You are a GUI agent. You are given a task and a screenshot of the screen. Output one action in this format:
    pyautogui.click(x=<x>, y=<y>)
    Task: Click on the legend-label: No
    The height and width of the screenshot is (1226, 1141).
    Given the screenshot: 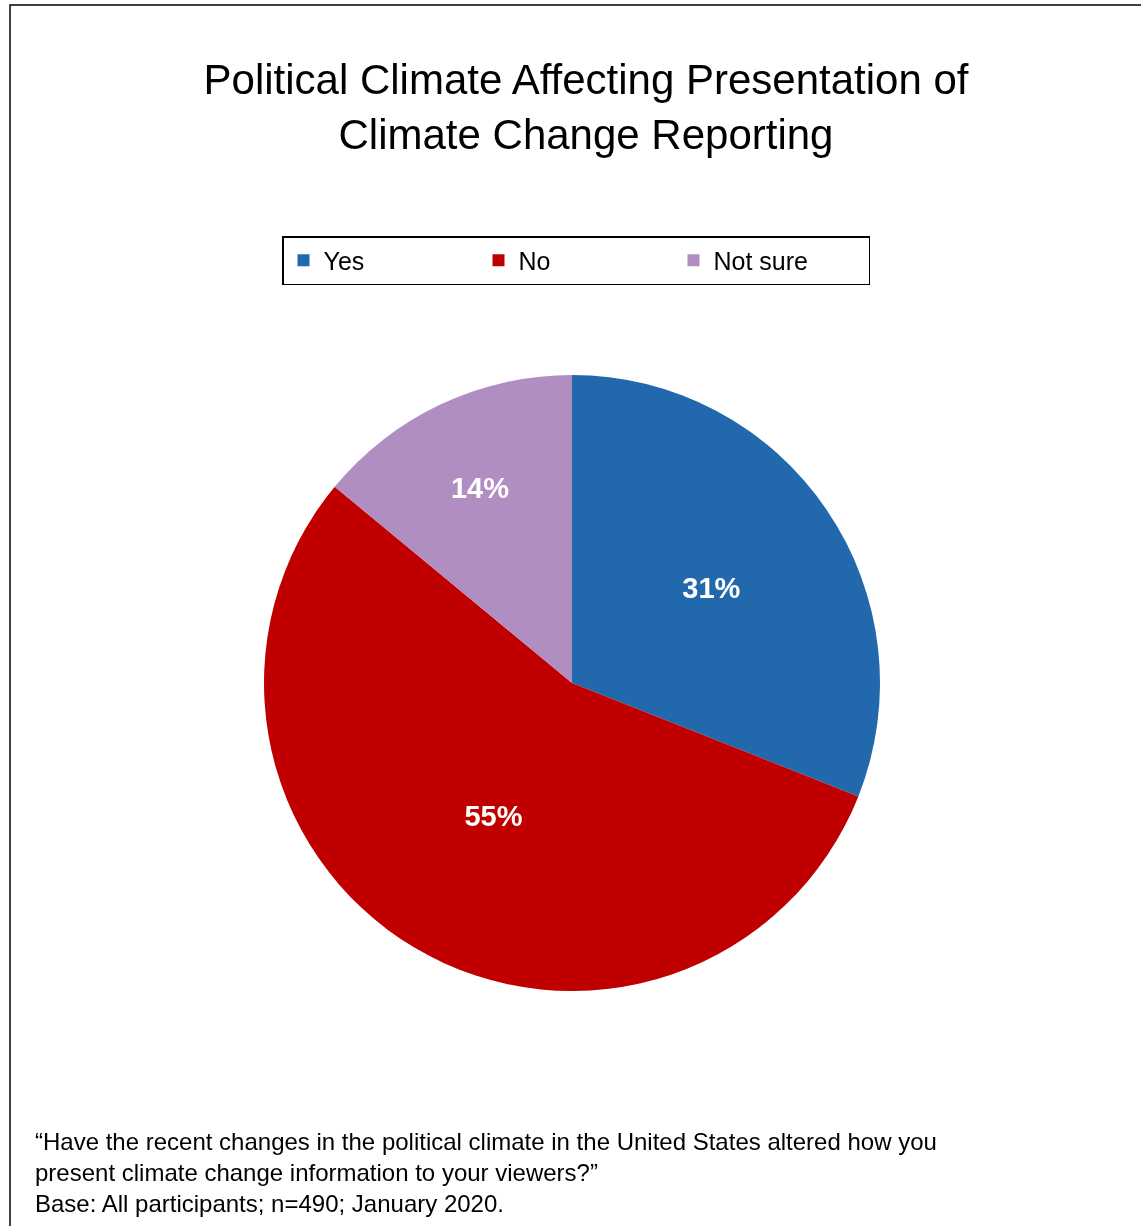 What is the action you would take?
    pyautogui.click(x=534, y=261)
    